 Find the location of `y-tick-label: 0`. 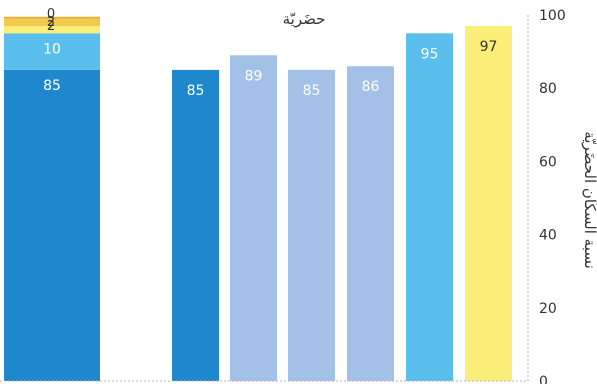

y-tick-label: 0 is located at coordinates (543, 379).